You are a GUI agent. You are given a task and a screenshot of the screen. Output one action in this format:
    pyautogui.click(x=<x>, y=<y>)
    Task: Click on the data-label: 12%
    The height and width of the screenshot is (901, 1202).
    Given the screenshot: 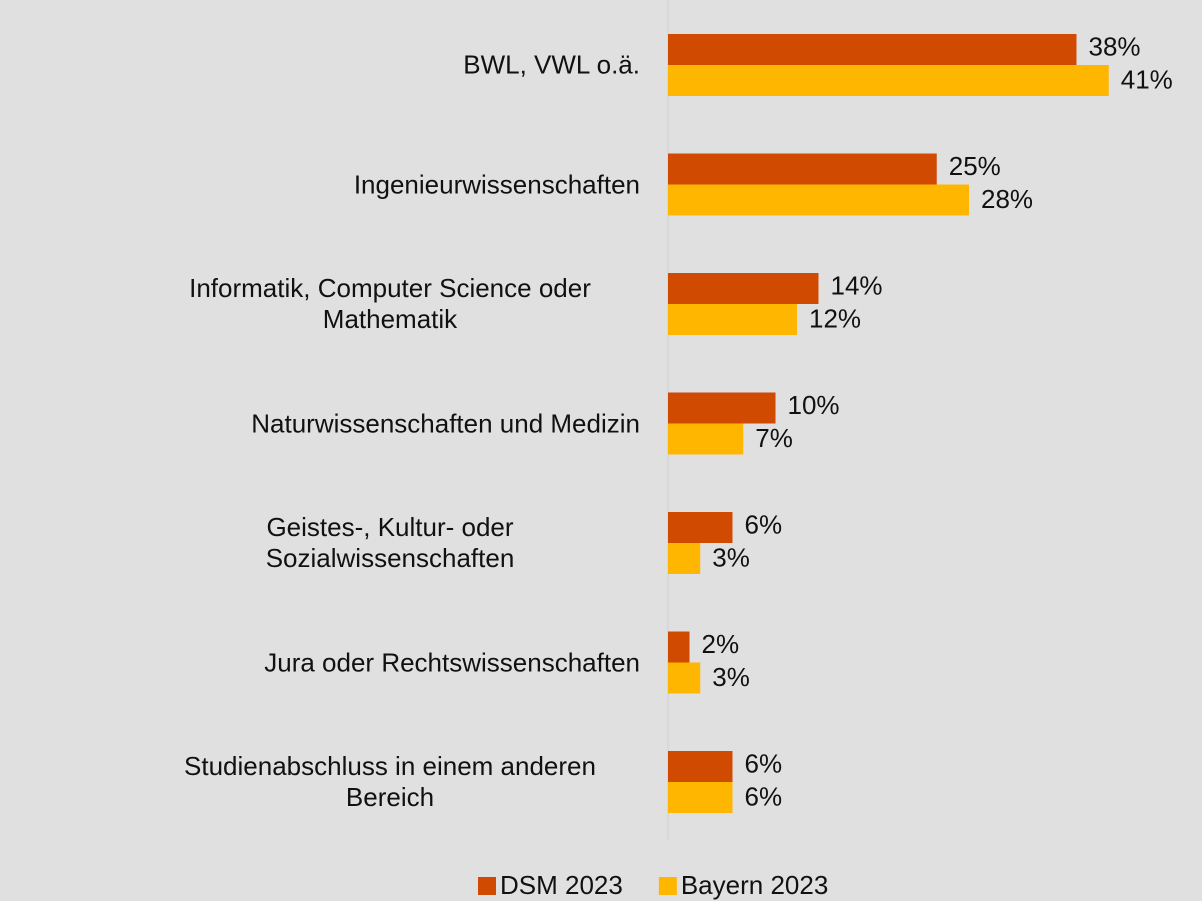 What is the action you would take?
    pyautogui.click(x=835, y=318)
    